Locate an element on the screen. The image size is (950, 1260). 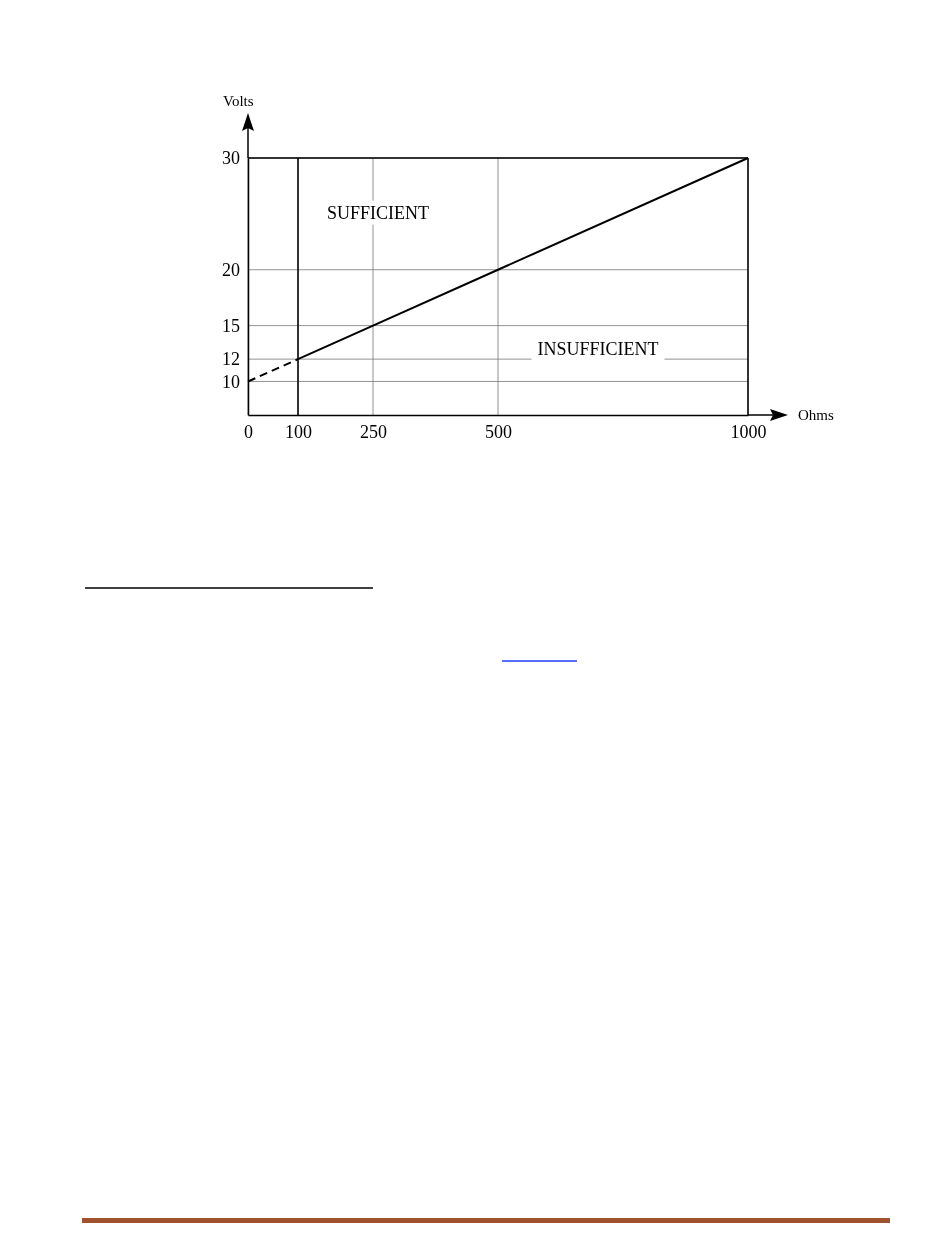
y-tick-label: 10 is located at coordinates (231, 381).